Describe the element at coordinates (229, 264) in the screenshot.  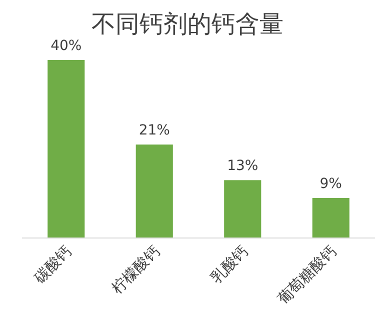
I see `x-tick-label: 乳酸钙` at that location.